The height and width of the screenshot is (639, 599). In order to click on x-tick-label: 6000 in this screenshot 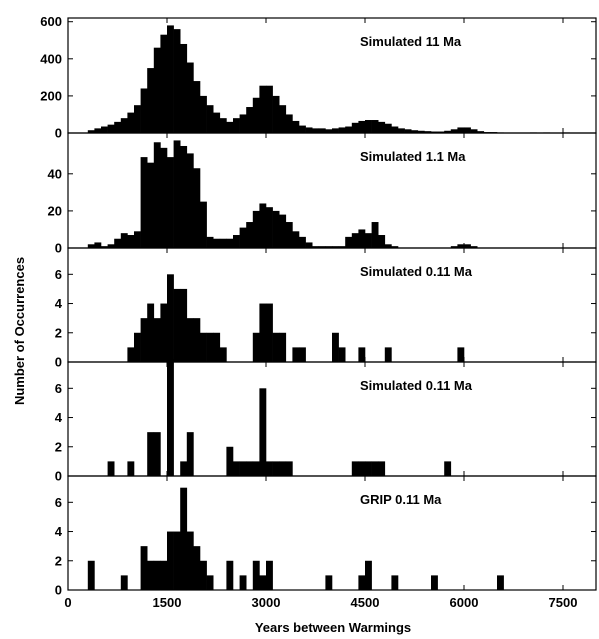, I will do `click(464, 602)`.